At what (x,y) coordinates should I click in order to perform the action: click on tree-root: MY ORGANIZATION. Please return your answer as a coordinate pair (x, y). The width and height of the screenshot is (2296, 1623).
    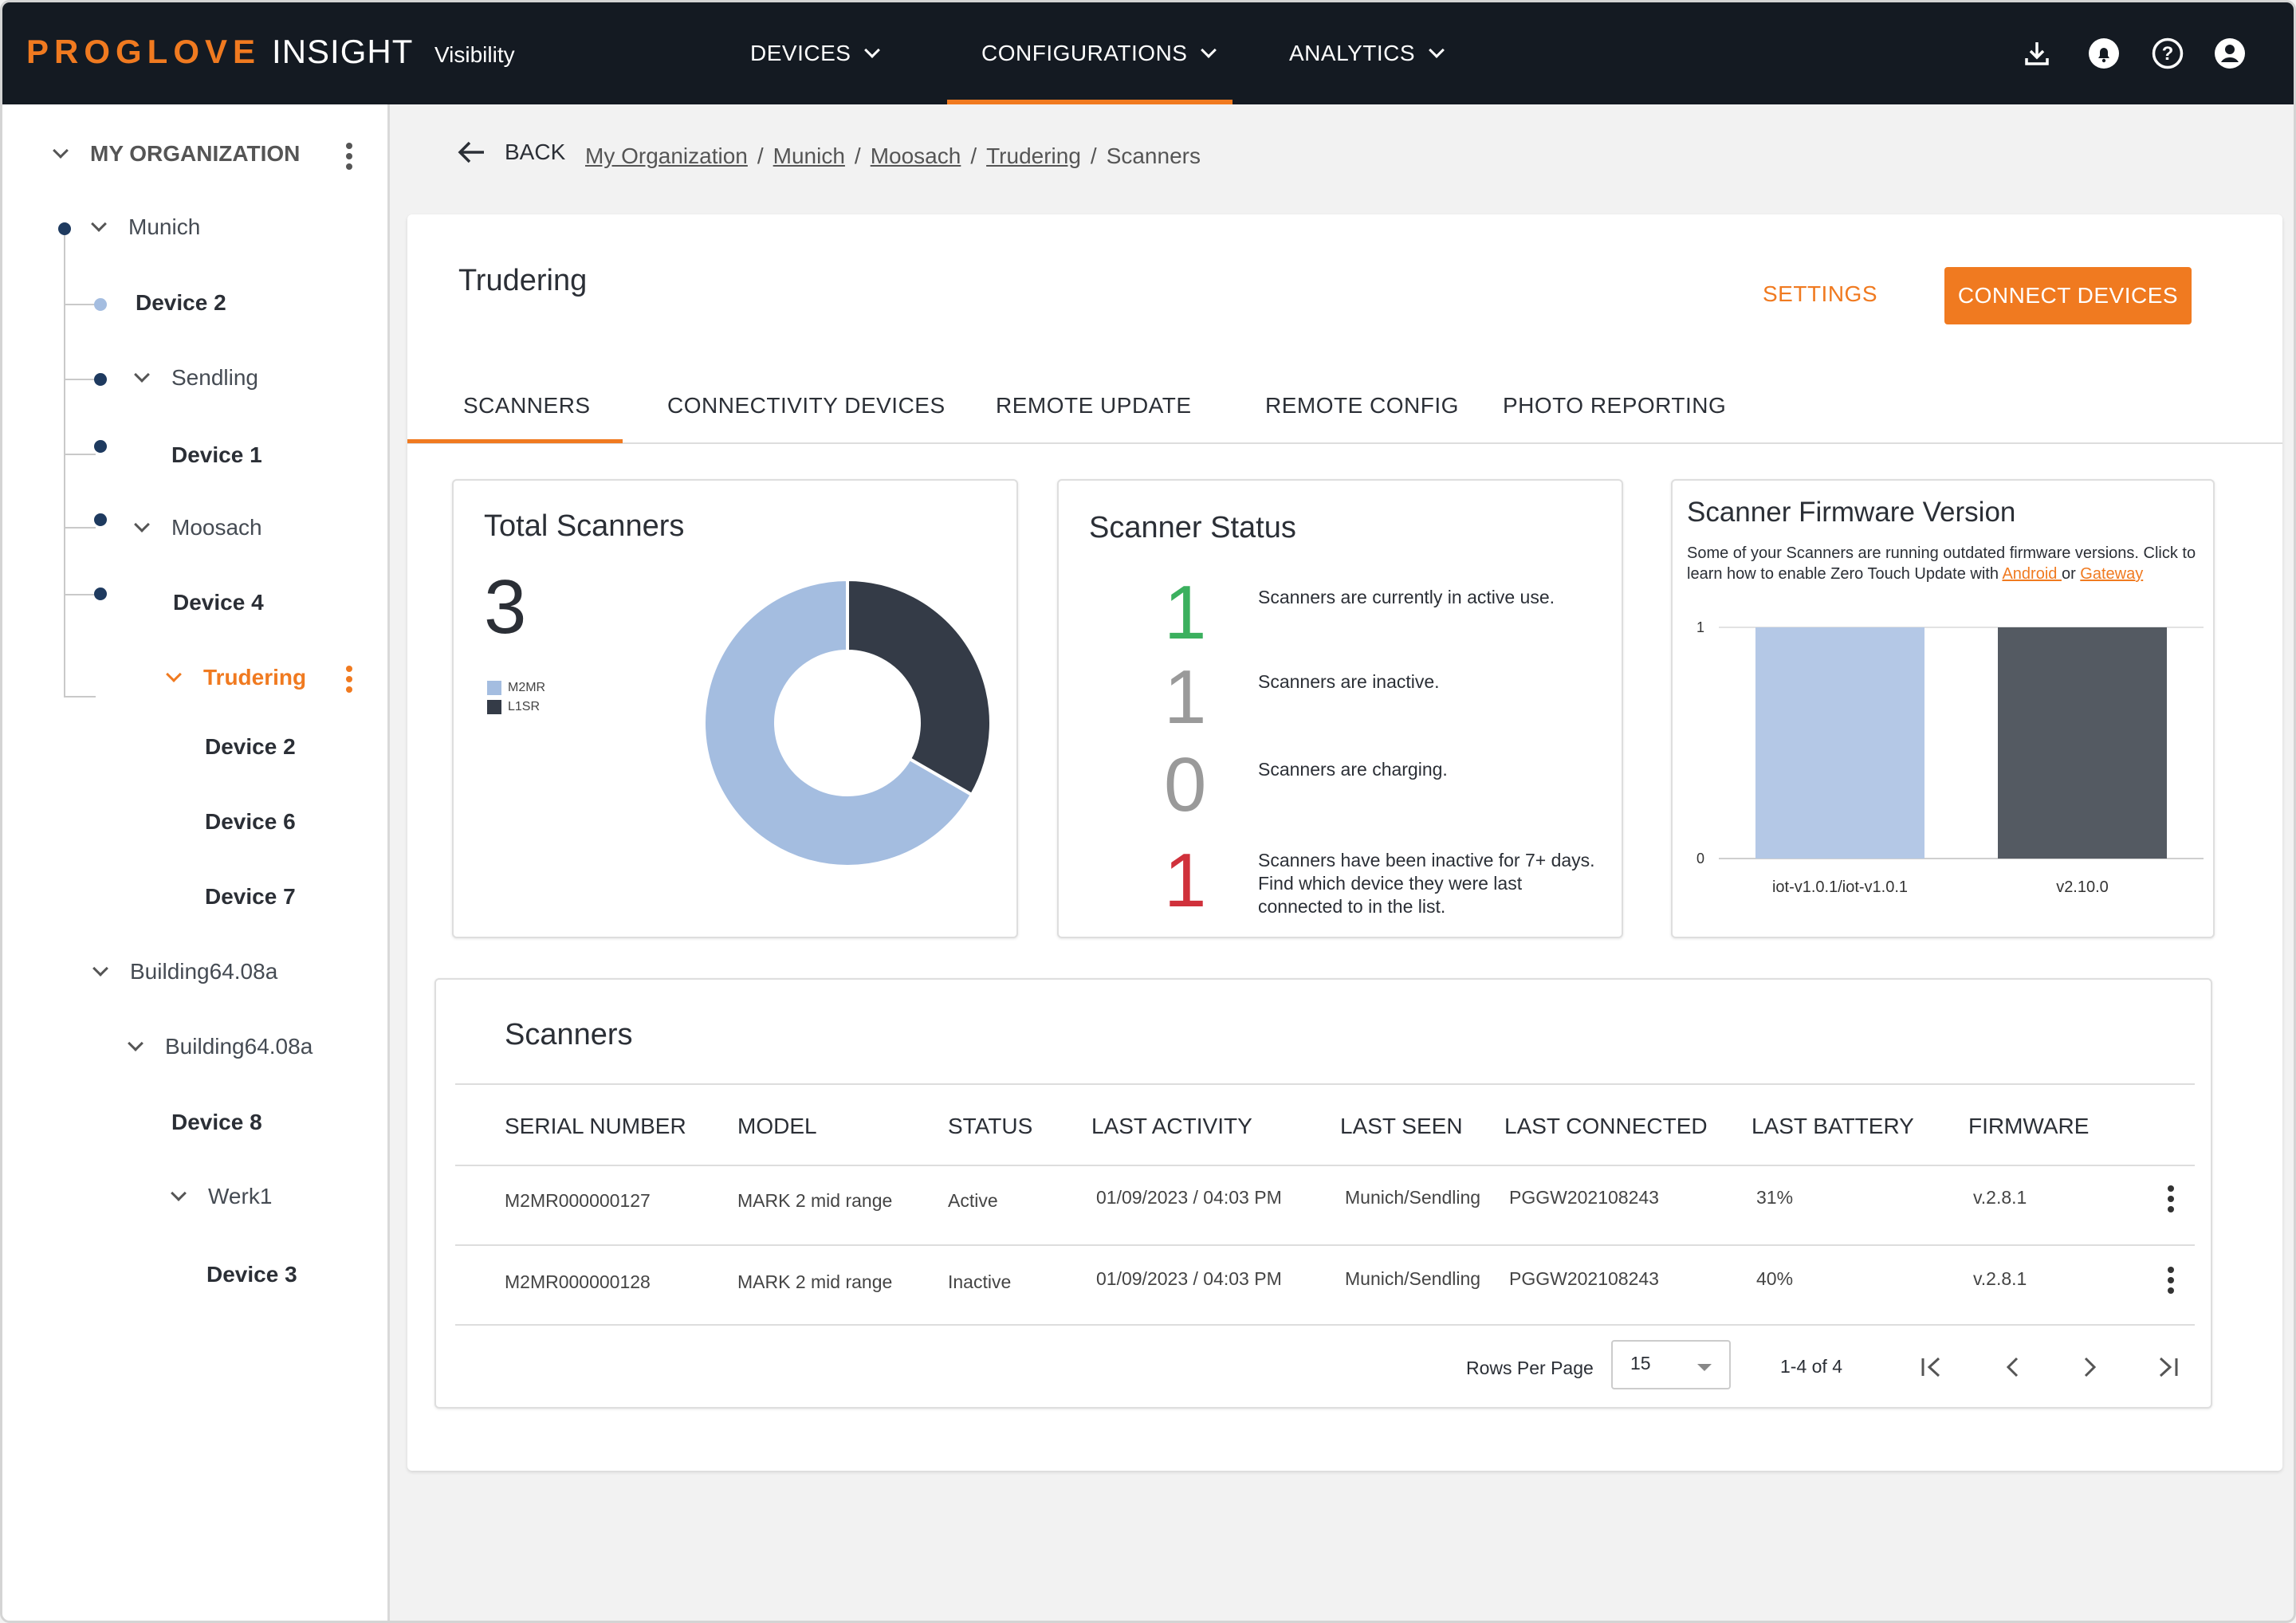
    Looking at the image, I should click on (177, 154).